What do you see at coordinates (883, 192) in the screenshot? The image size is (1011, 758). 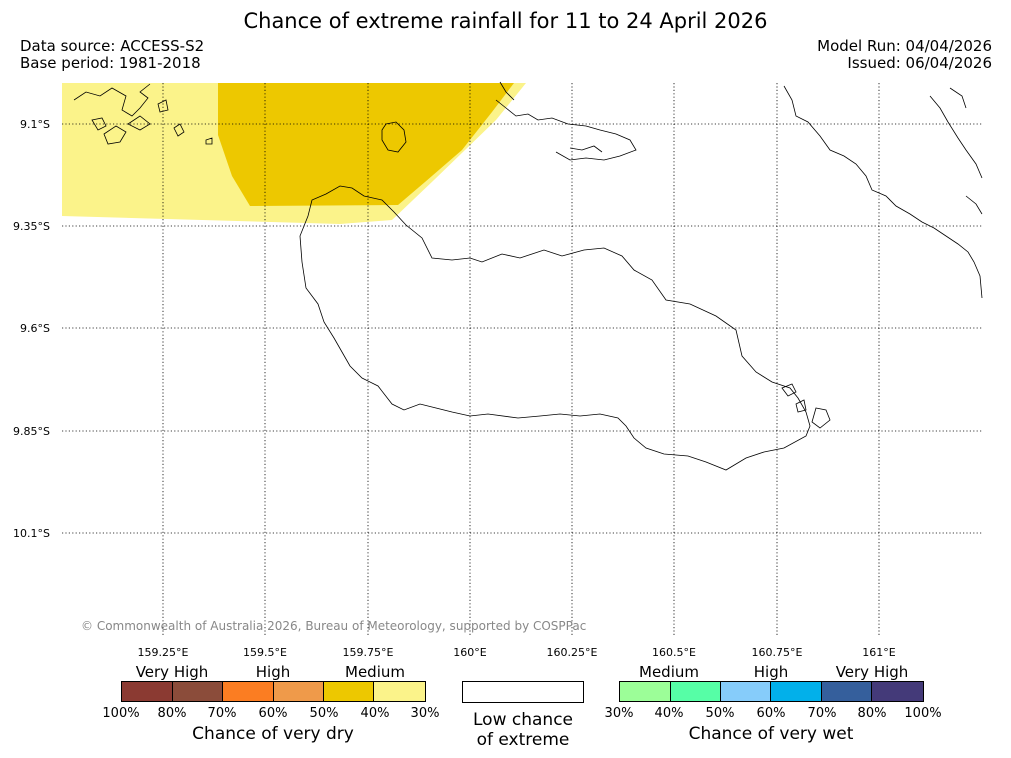 I see `coastline-east-island` at bounding box center [883, 192].